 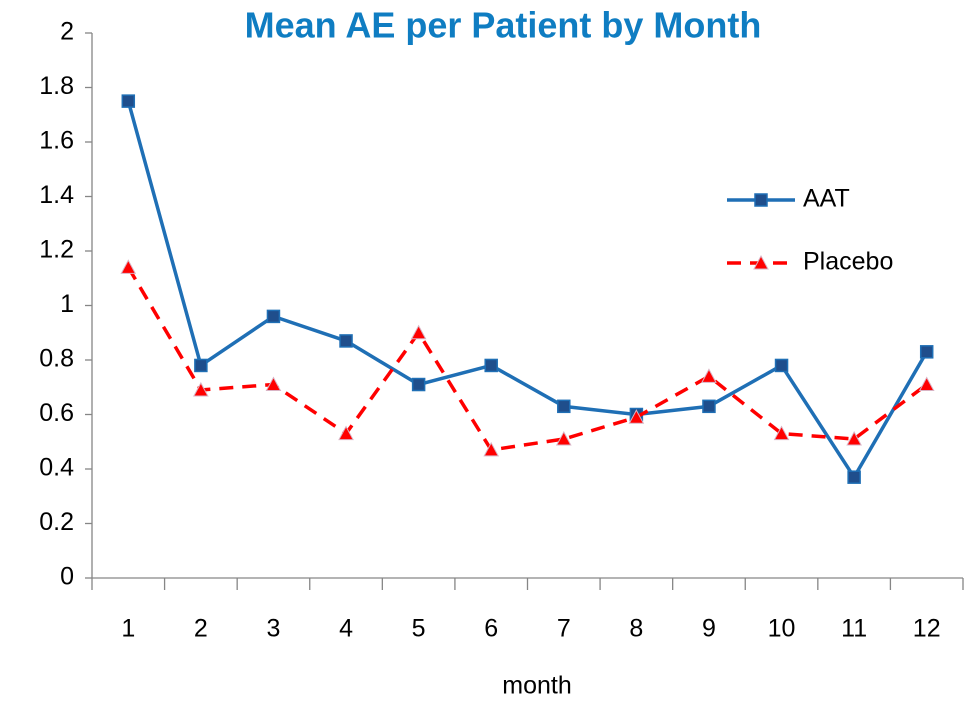 What do you see at coordinates (56, 522) in the screenshot?
I see `y-tick-label: 0.2` at bounding box center [56, 522].